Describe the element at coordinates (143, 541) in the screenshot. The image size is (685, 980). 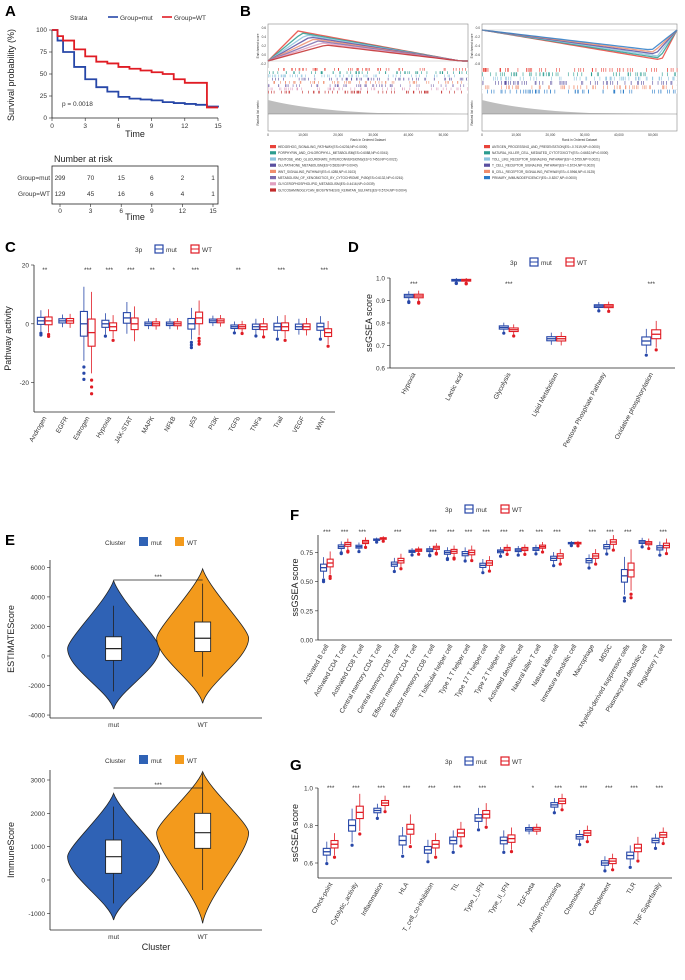
I see `legend-key-mut` at that location.